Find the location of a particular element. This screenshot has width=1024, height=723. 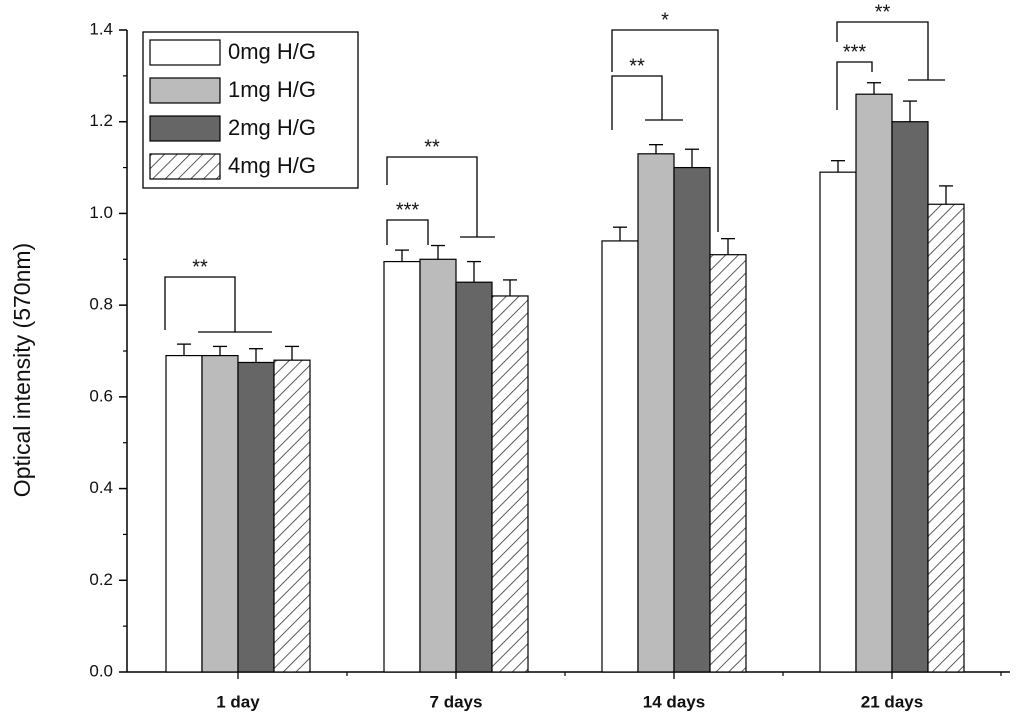

legend-label: 1mg H/G is located at coordinates (272, 89).